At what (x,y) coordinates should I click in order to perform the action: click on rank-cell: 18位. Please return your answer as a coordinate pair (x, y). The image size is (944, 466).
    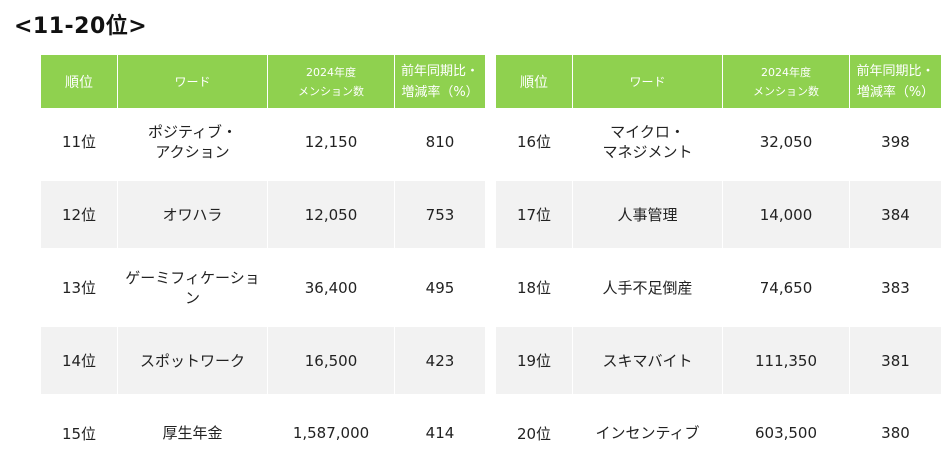
    Looking at the image, I should click on (534, 290).